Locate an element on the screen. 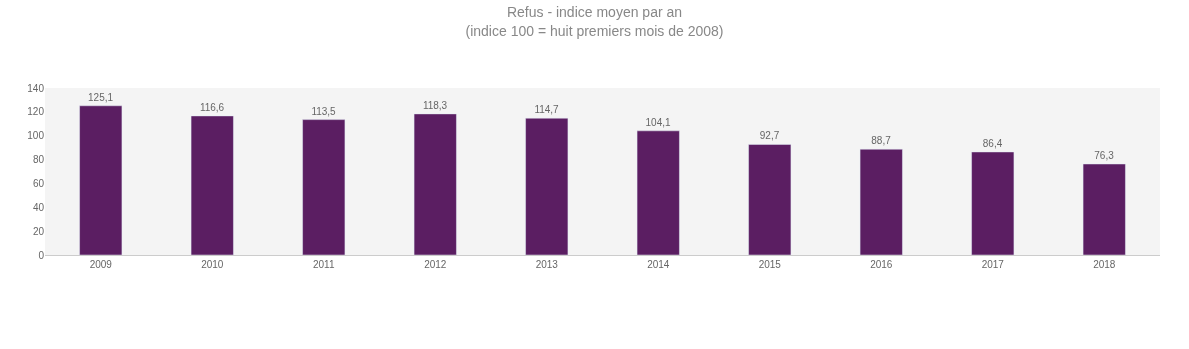 This screenshot has height=349, width=1189. data-label: 104,1 is located at coordinates (658, 122).